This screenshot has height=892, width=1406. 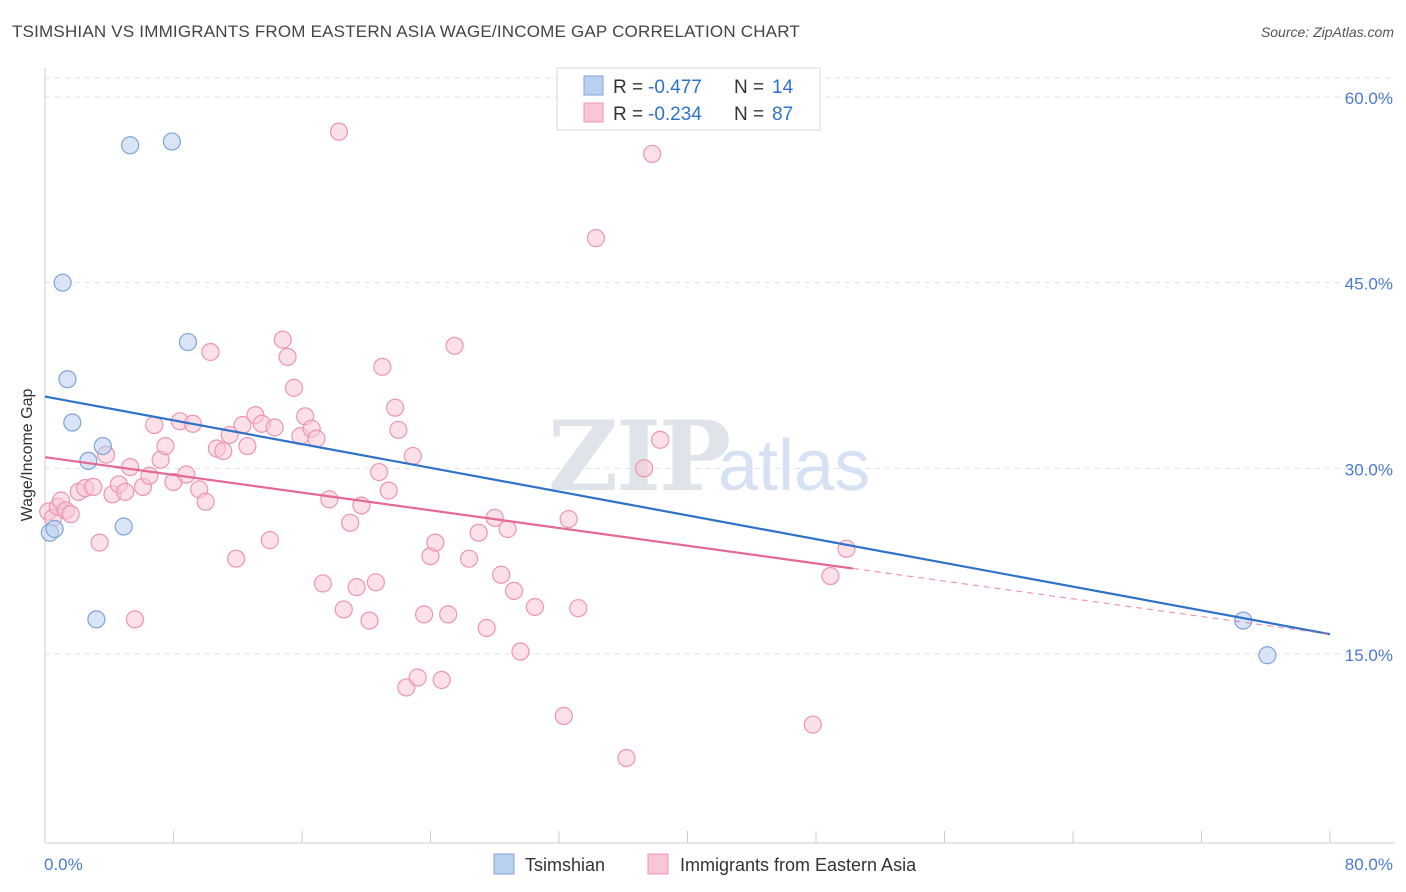 I want to click on y-axis-label: Wage/Income Gap, so click(x=27, y=455).